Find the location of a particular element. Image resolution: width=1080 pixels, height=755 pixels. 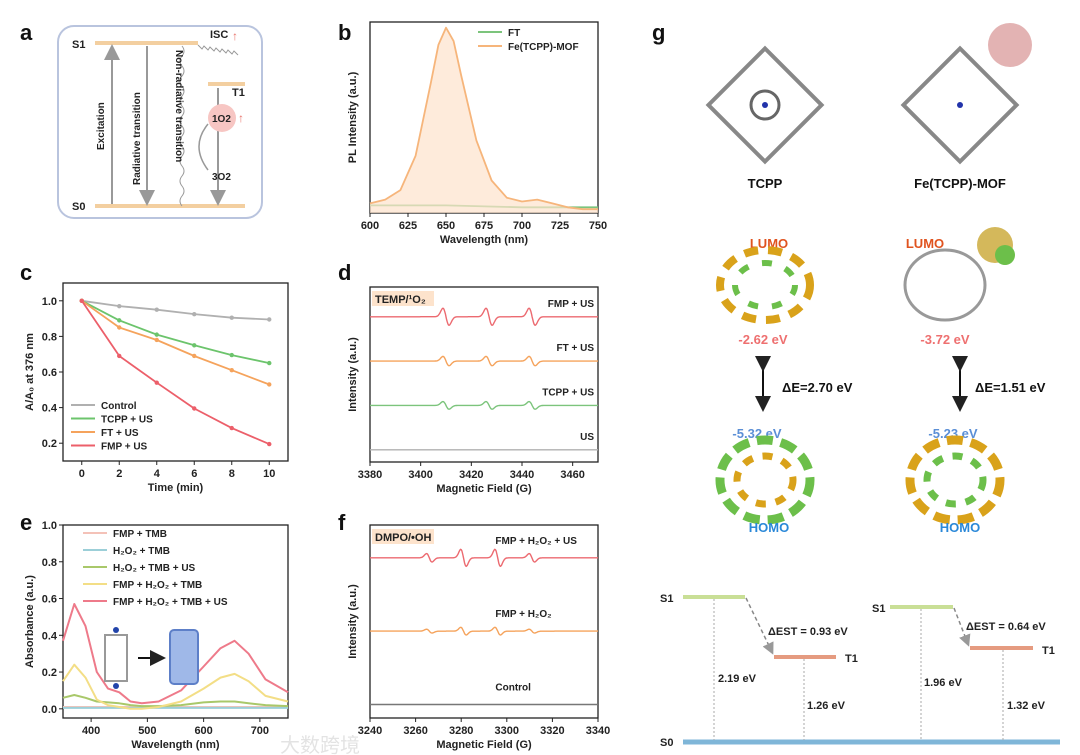

y-tick-label: 1.0 is located at coordinates (49, 302).